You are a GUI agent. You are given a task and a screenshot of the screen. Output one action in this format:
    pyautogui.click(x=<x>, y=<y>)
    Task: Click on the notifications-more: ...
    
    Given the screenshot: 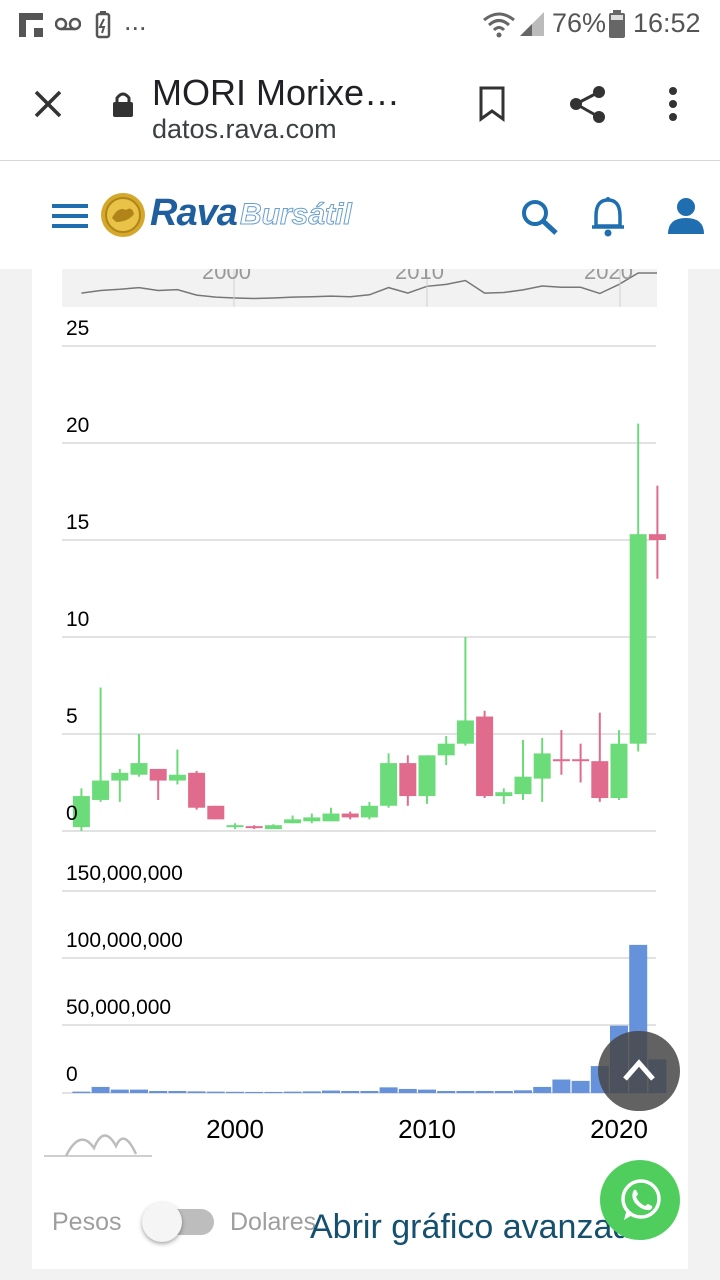 What is the action you would take?
    pyautogui.click(x=135, y=21)
    